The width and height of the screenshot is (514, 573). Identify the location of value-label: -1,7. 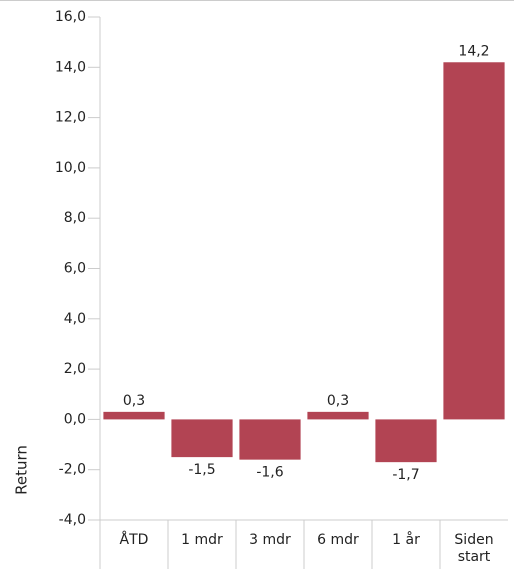
(405, 475).